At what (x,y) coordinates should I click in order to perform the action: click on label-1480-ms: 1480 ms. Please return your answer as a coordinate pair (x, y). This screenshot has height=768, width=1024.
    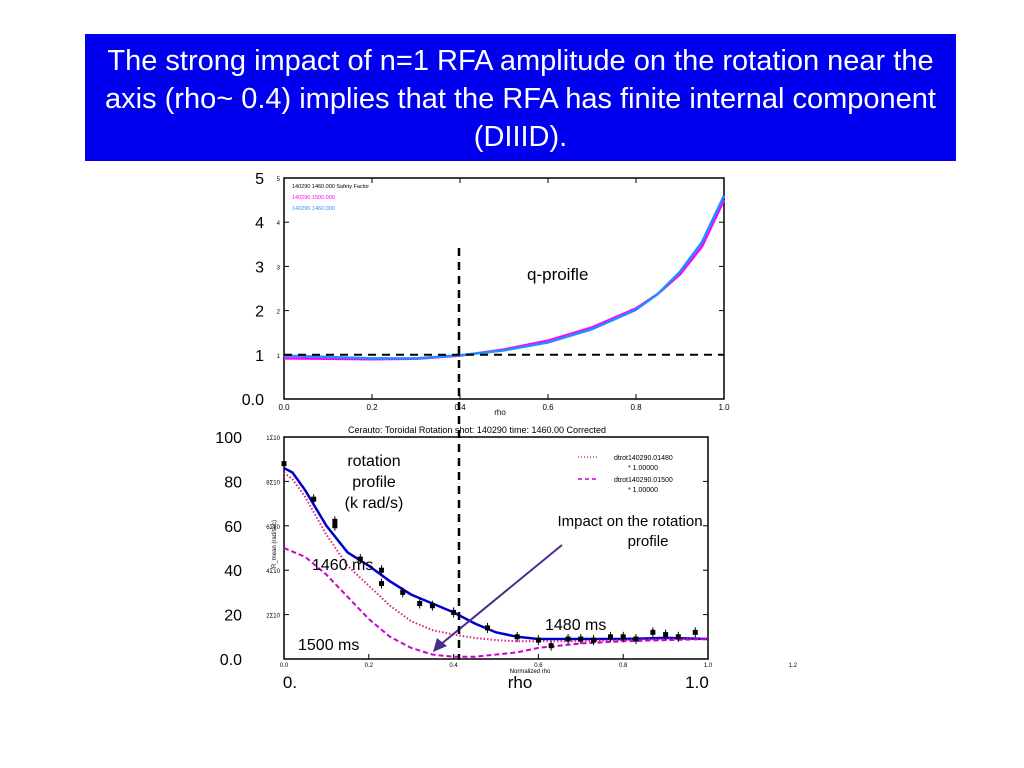
    Looking at the image, I should click on (575, 625).